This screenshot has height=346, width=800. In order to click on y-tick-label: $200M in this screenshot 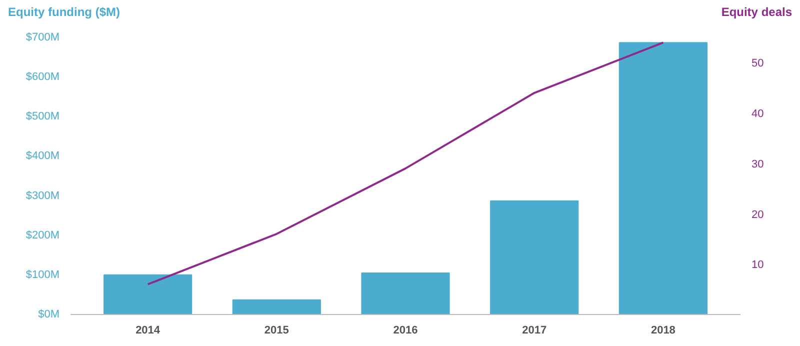, I will do `click(43, 235)`.